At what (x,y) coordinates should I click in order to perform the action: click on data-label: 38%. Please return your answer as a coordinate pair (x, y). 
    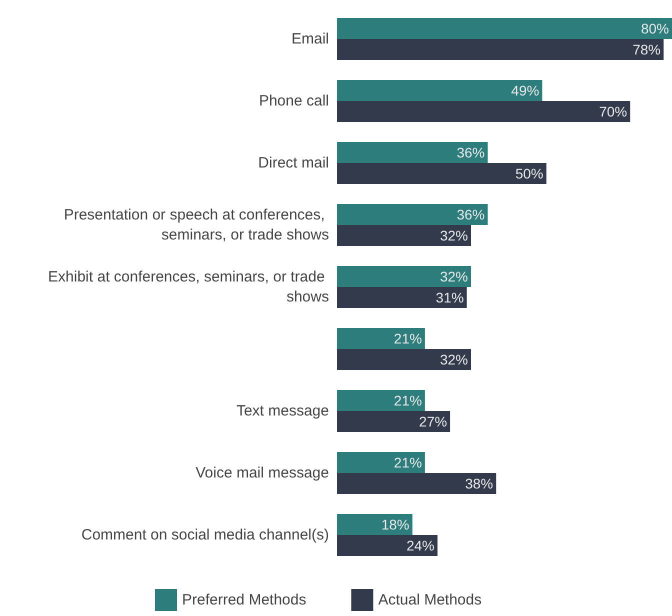
    Looking at the image, I should click on (479, 484).